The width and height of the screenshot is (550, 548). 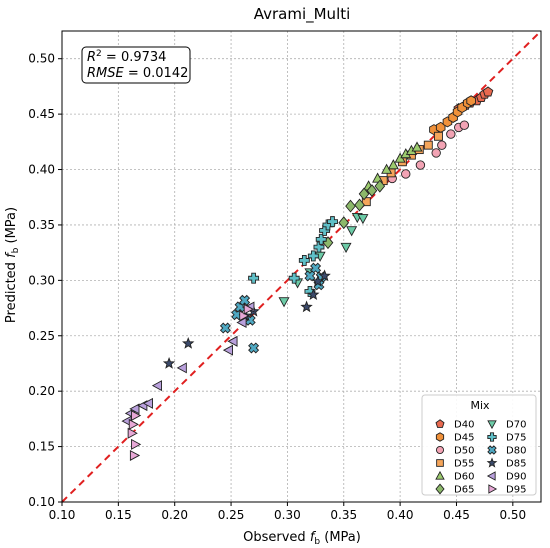 I want to click on legend-marker-d60, so click(x=440, y=475).